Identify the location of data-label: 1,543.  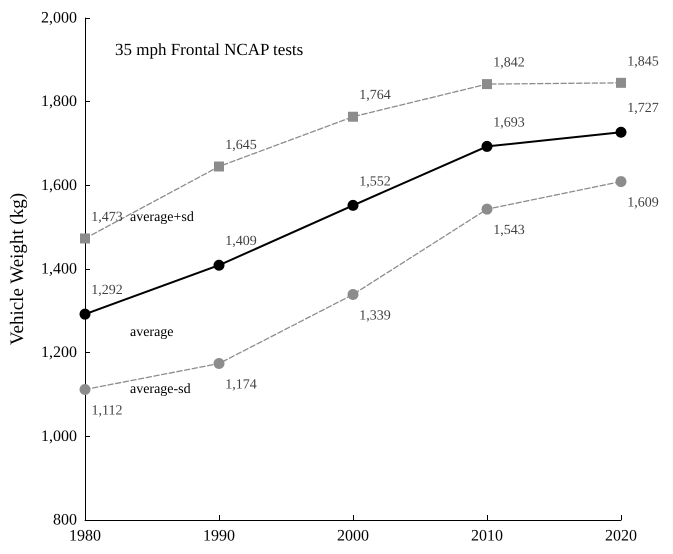
(509, 230).